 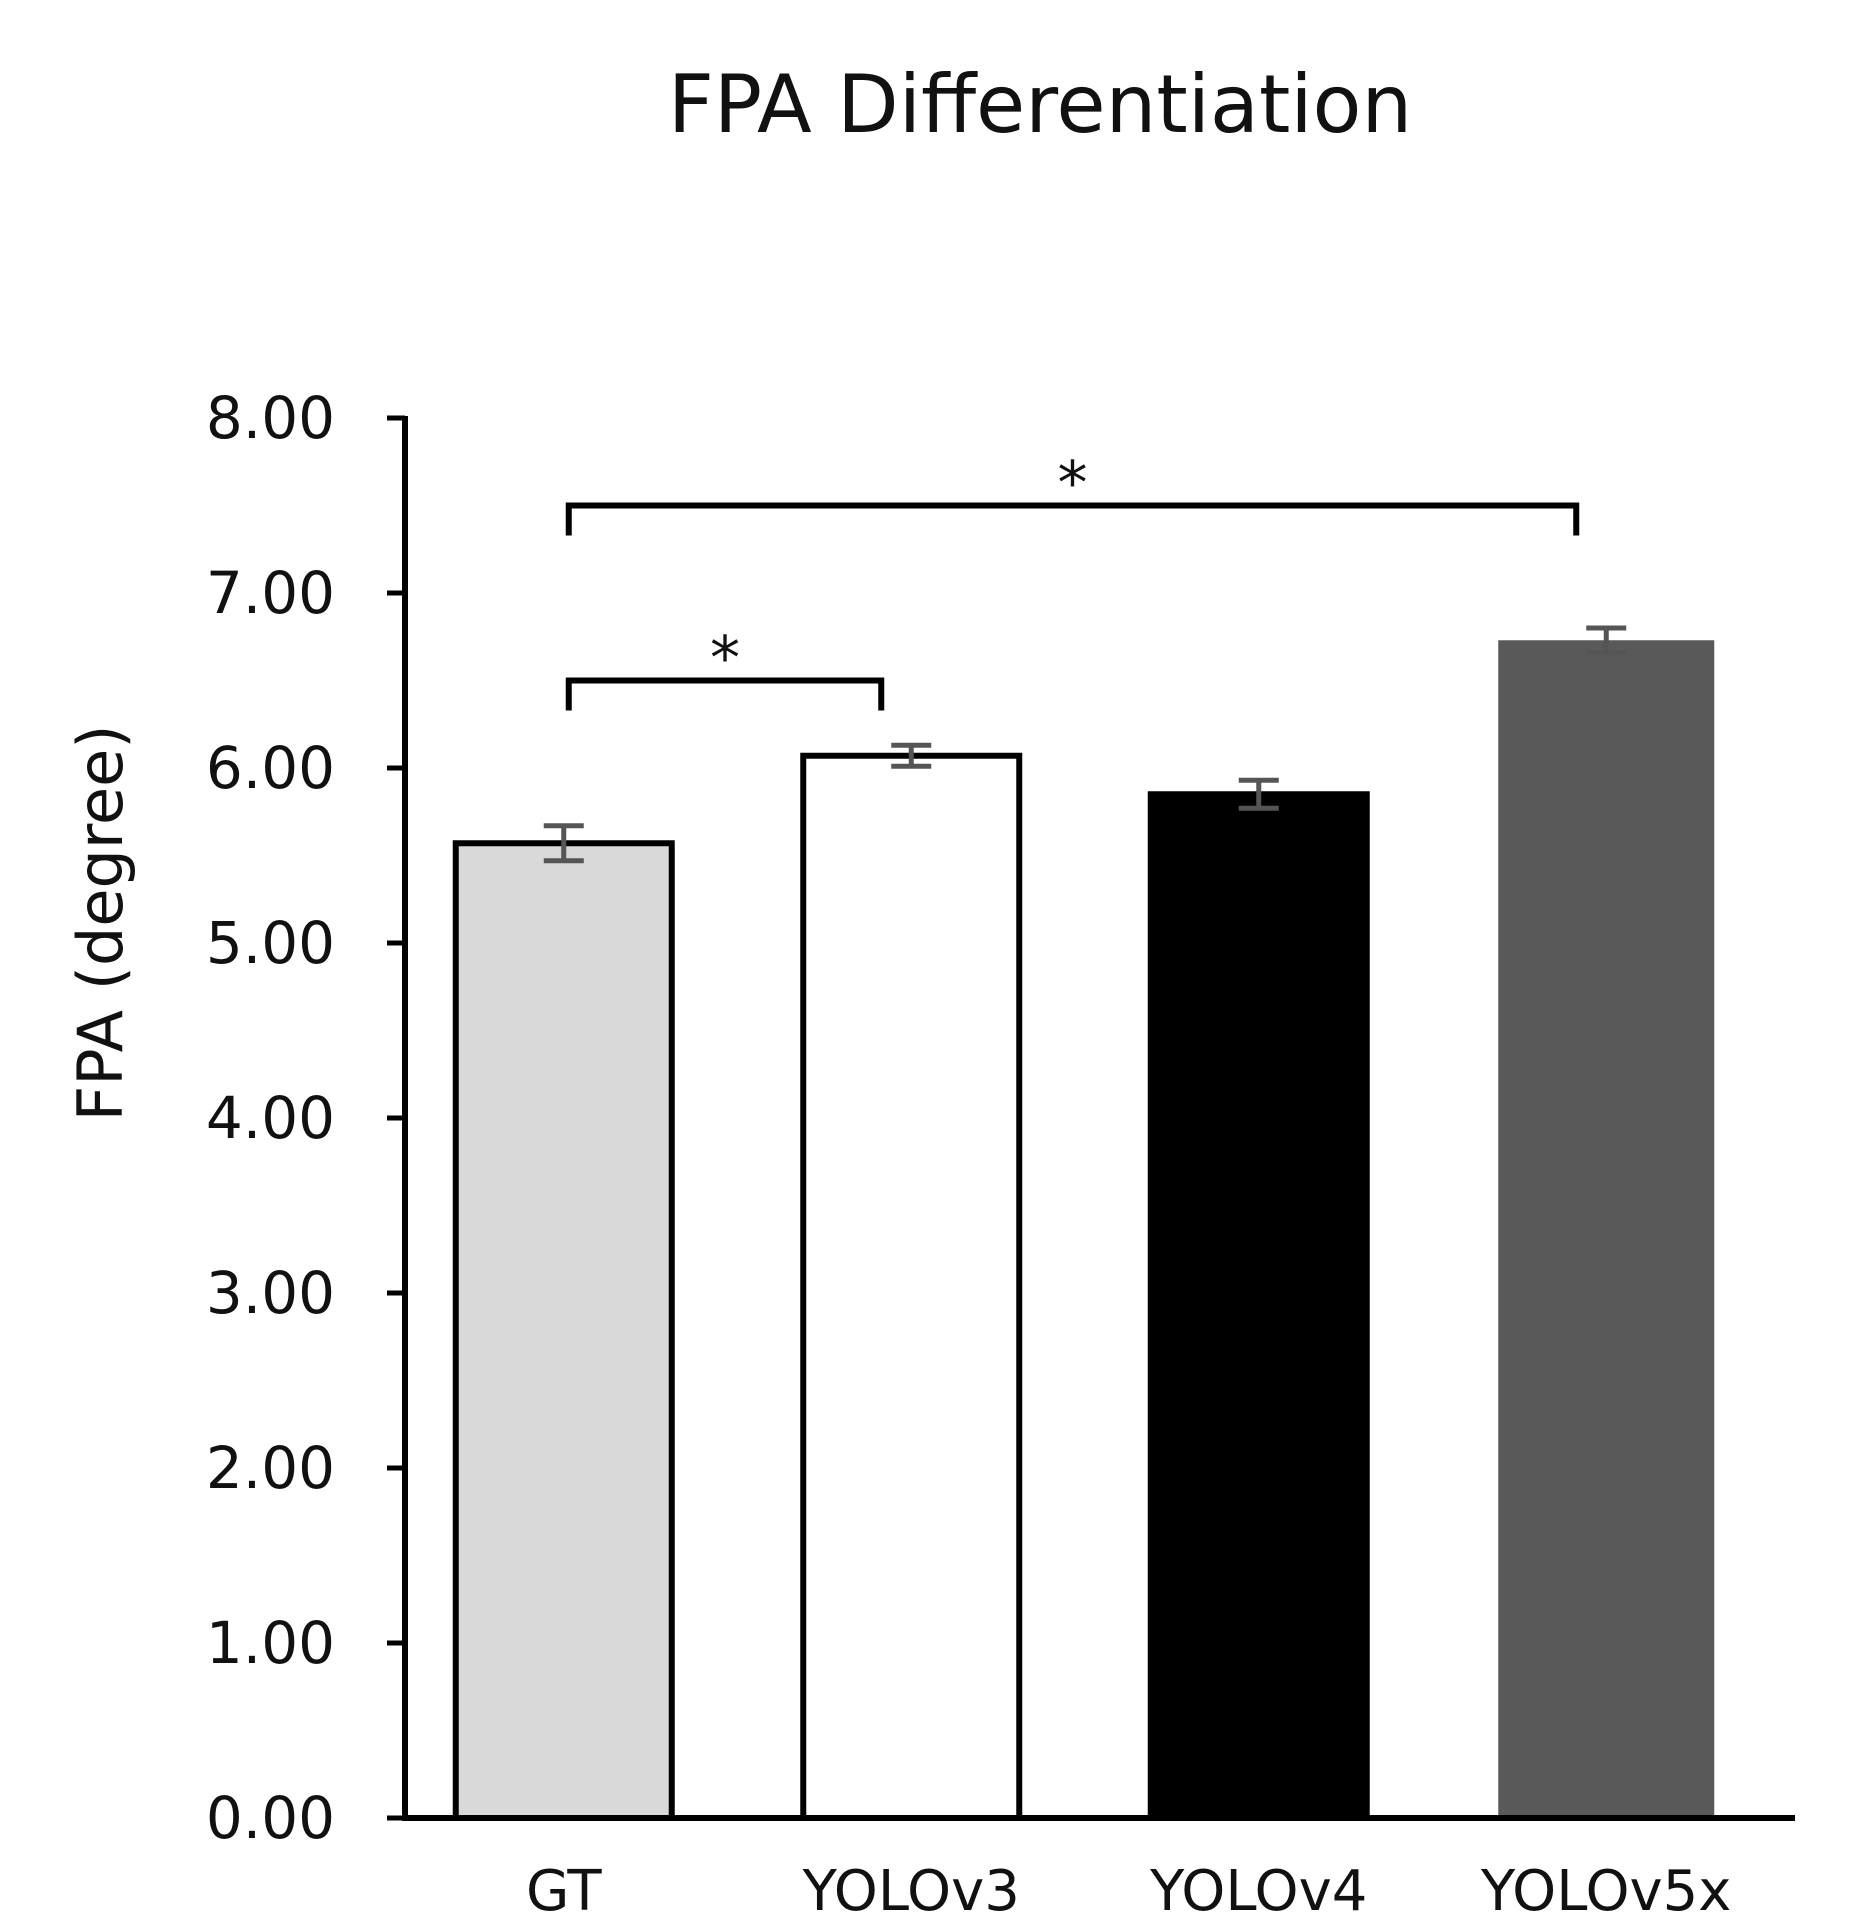 What do you see at coordinates (100, 923) in the screenshot?
I see `y-axis-label: FPA (degree)` at bounding box center [100, 923].